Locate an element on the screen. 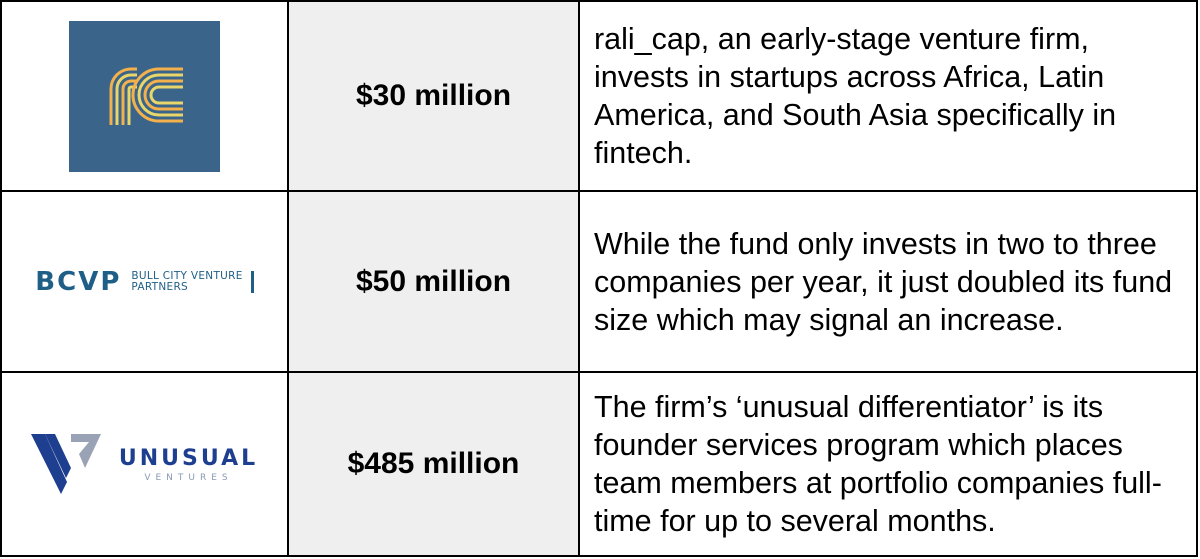 The height and width of the screenshot is (559, 1200). logo-cell-rali-cap is located at coordinates (145, 97).